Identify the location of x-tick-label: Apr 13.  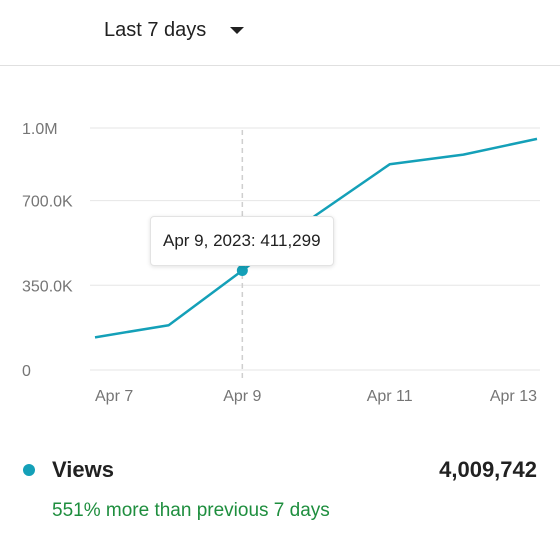
(513, 396).